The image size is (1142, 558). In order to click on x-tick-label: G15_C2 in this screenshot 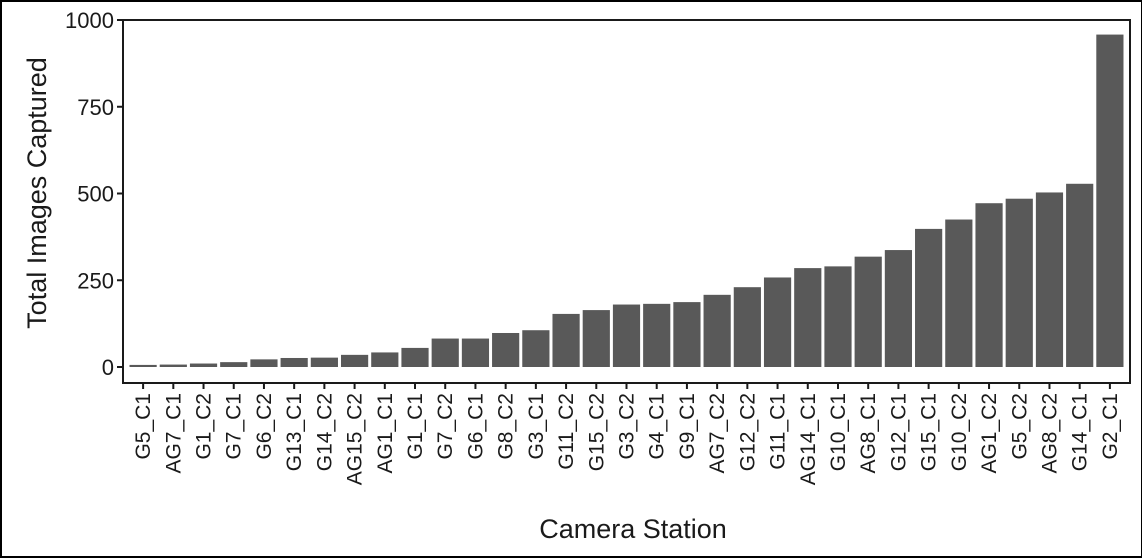, I will do `click(596, 432)`.